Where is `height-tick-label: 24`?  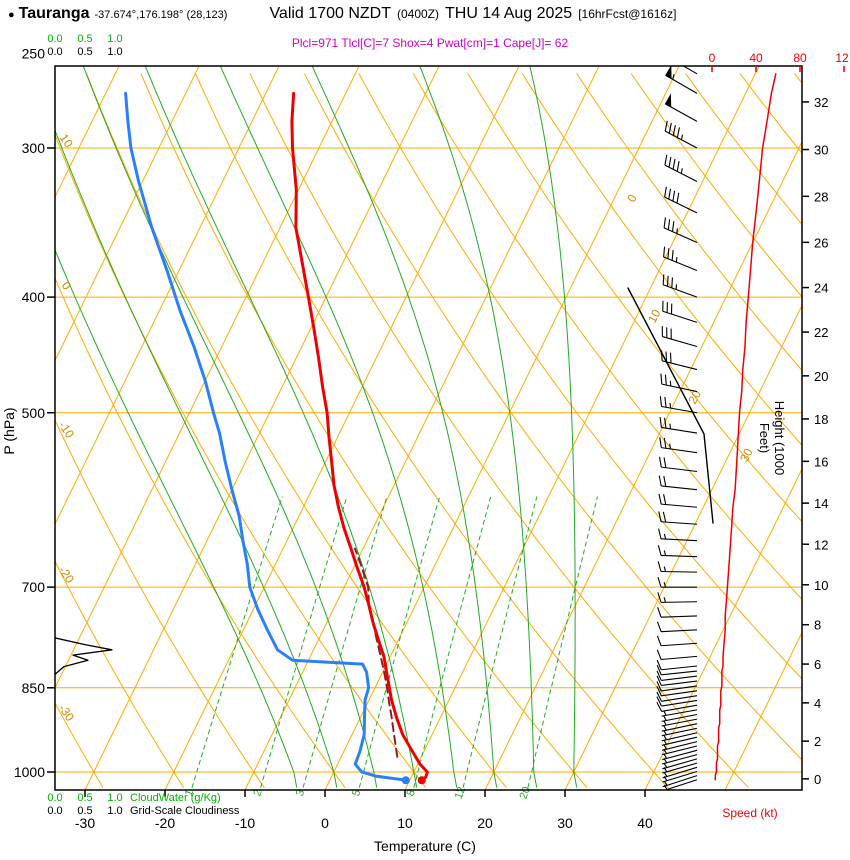 height-tick-label: 24 is located at coordinates (821, 288).